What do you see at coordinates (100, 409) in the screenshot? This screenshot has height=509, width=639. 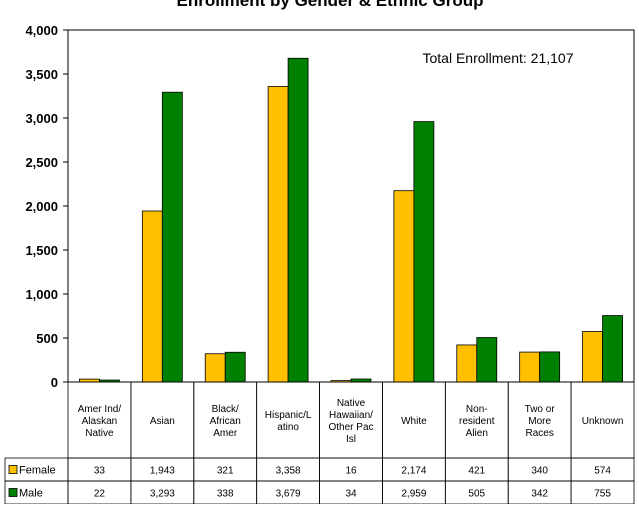 I see `category-label: Amer Ind/` at bounding box center [100, 409].